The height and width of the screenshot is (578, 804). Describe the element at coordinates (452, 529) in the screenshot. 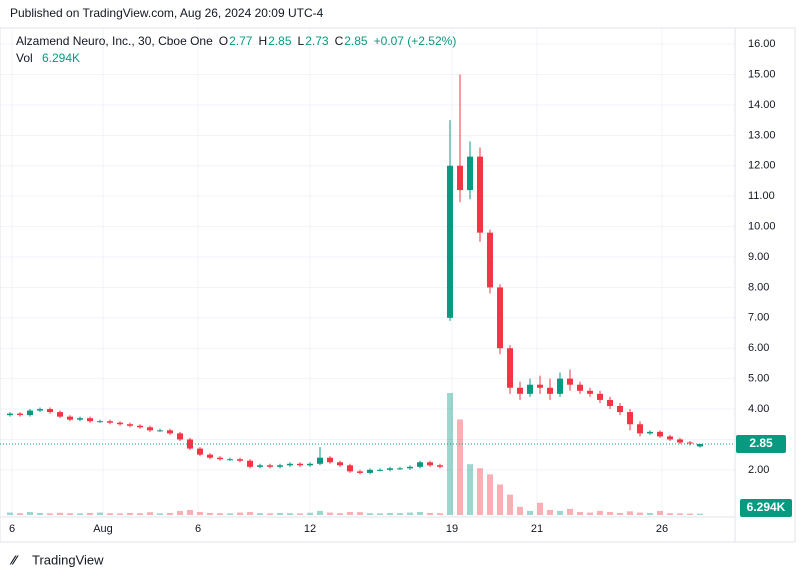

I see `x-tick-label: 19` at that location.